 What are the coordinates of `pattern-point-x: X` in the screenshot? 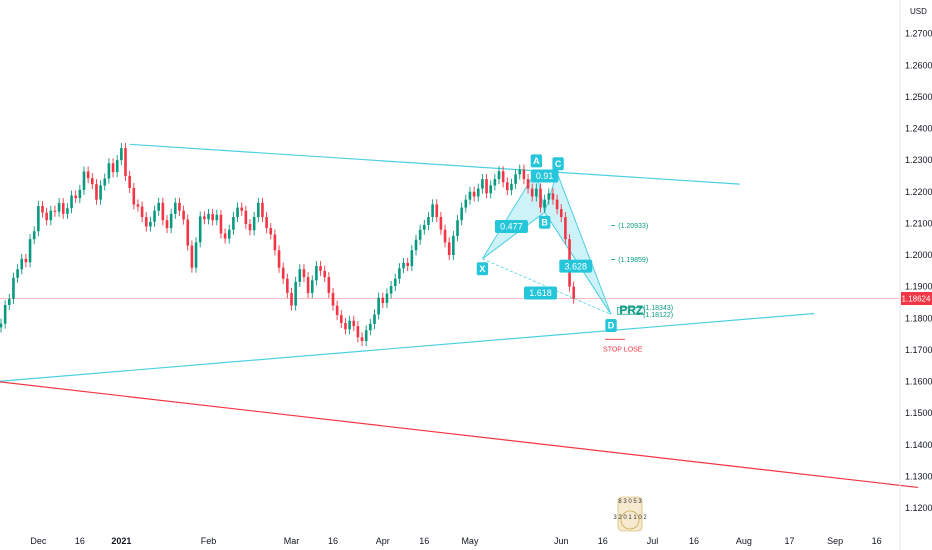 It's located at (482, 269).